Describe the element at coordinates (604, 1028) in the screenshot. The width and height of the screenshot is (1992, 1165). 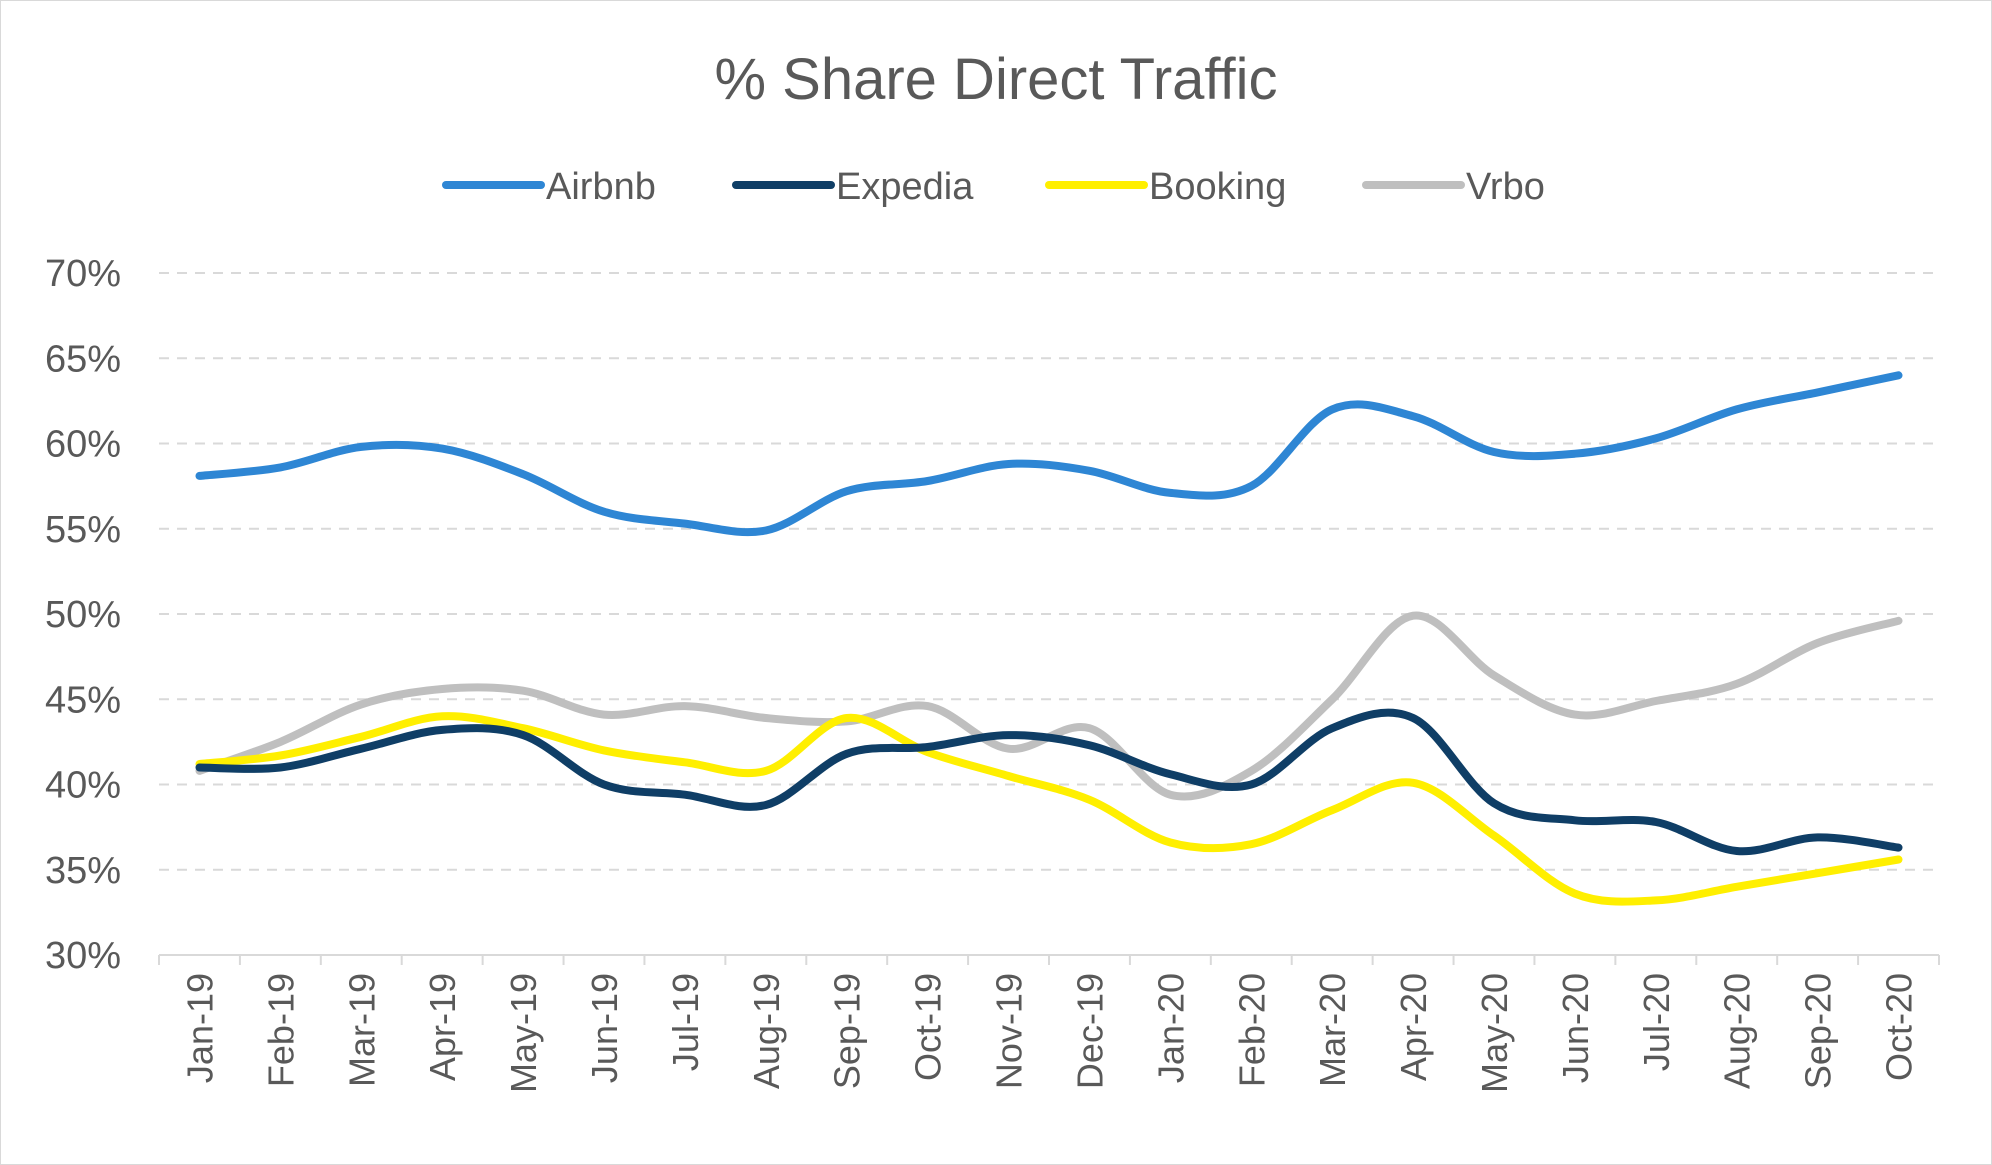
I see `x-tick-label: Jun-19` at that location.